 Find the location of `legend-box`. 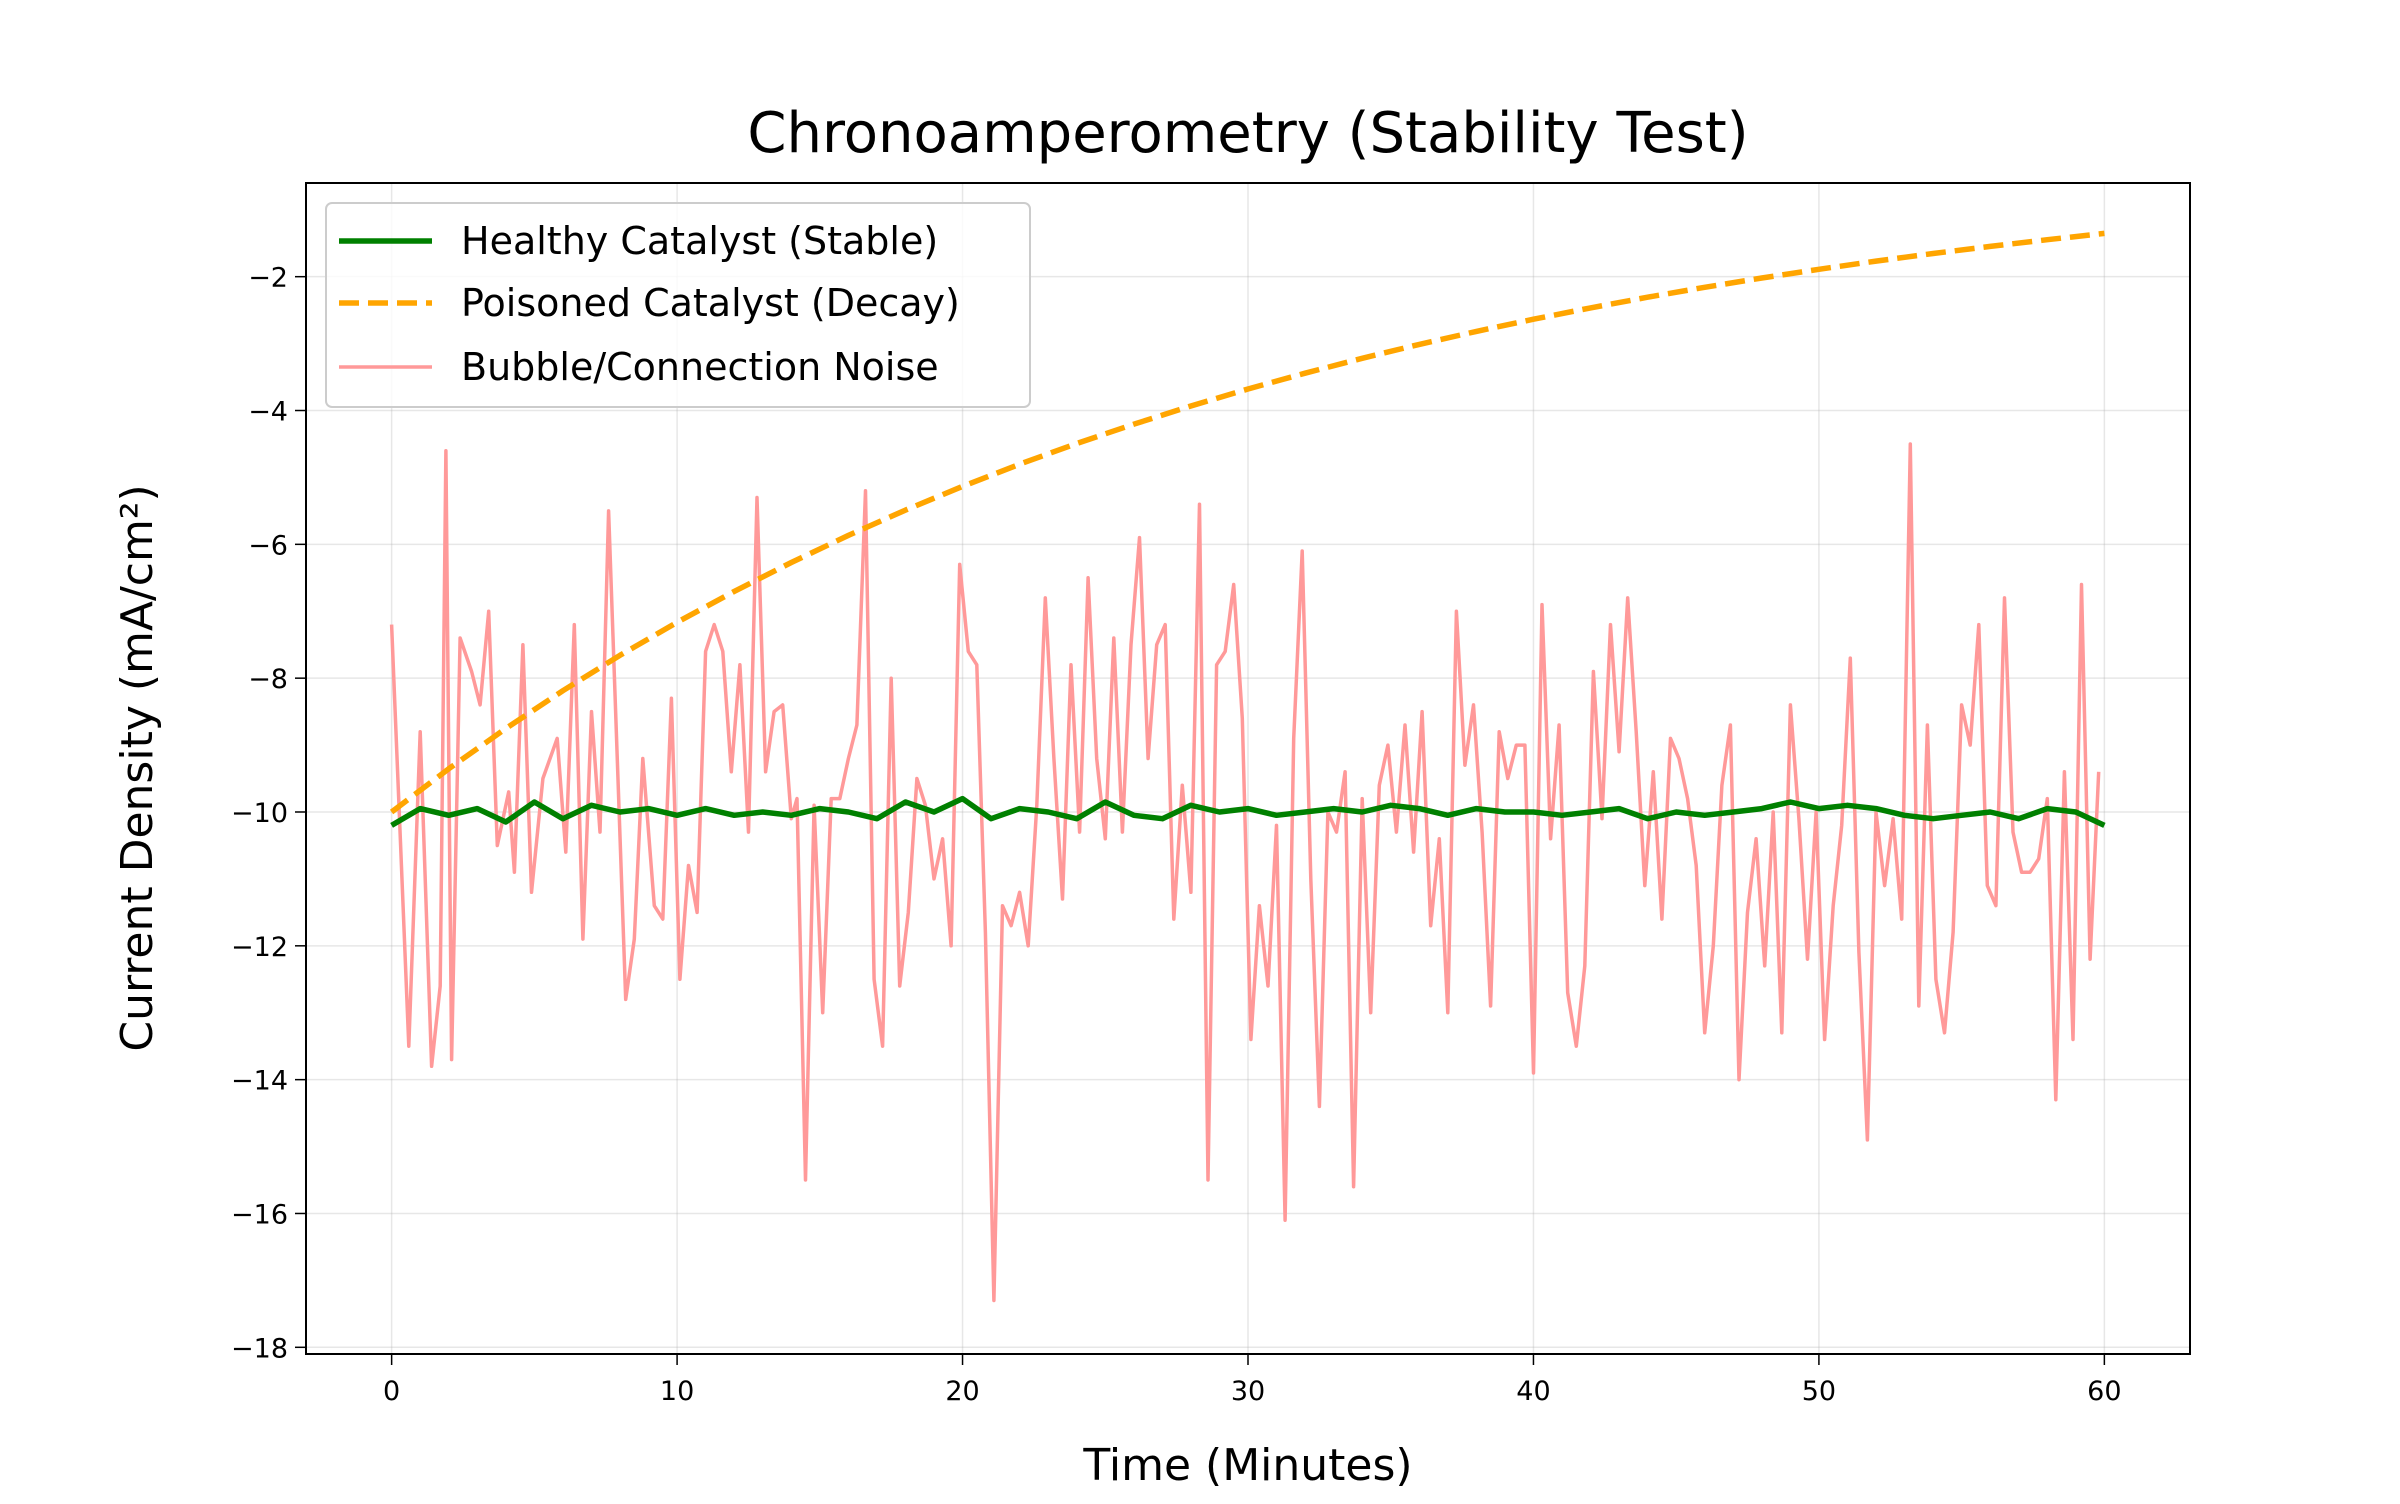

legend-box is located at coordinates (678, 305).